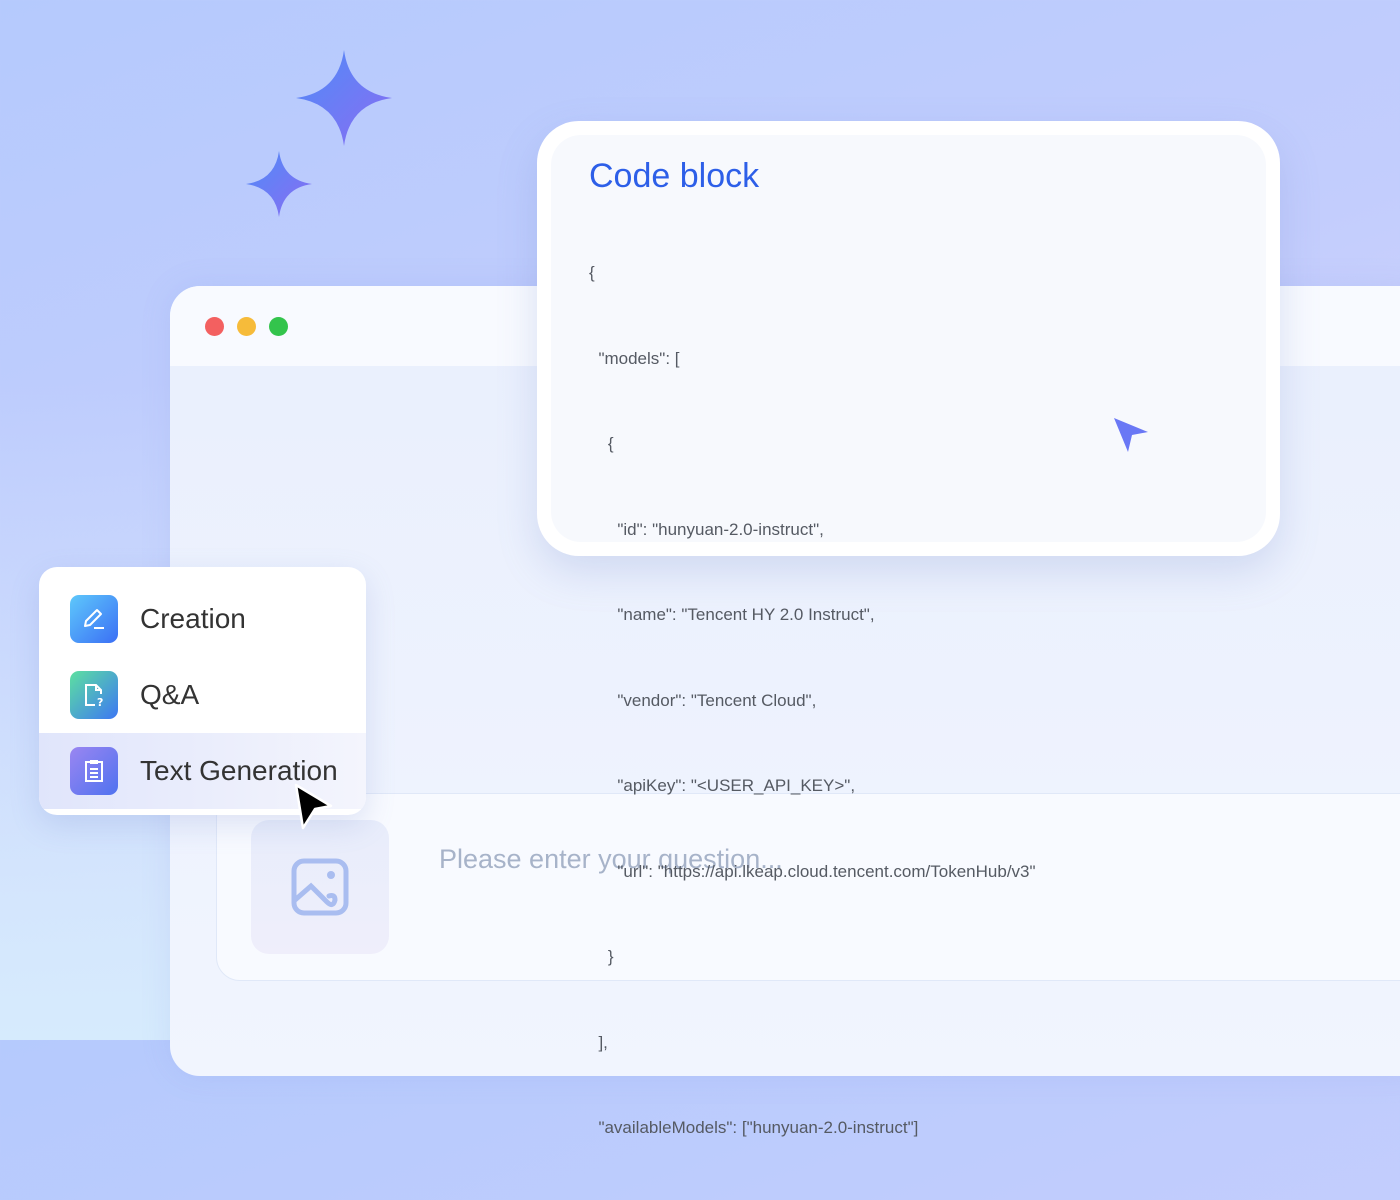  What do you see at coordinates (634, 358) in the screenshot?
I see `code-line: "models": [` at bounding box center [634, 358].